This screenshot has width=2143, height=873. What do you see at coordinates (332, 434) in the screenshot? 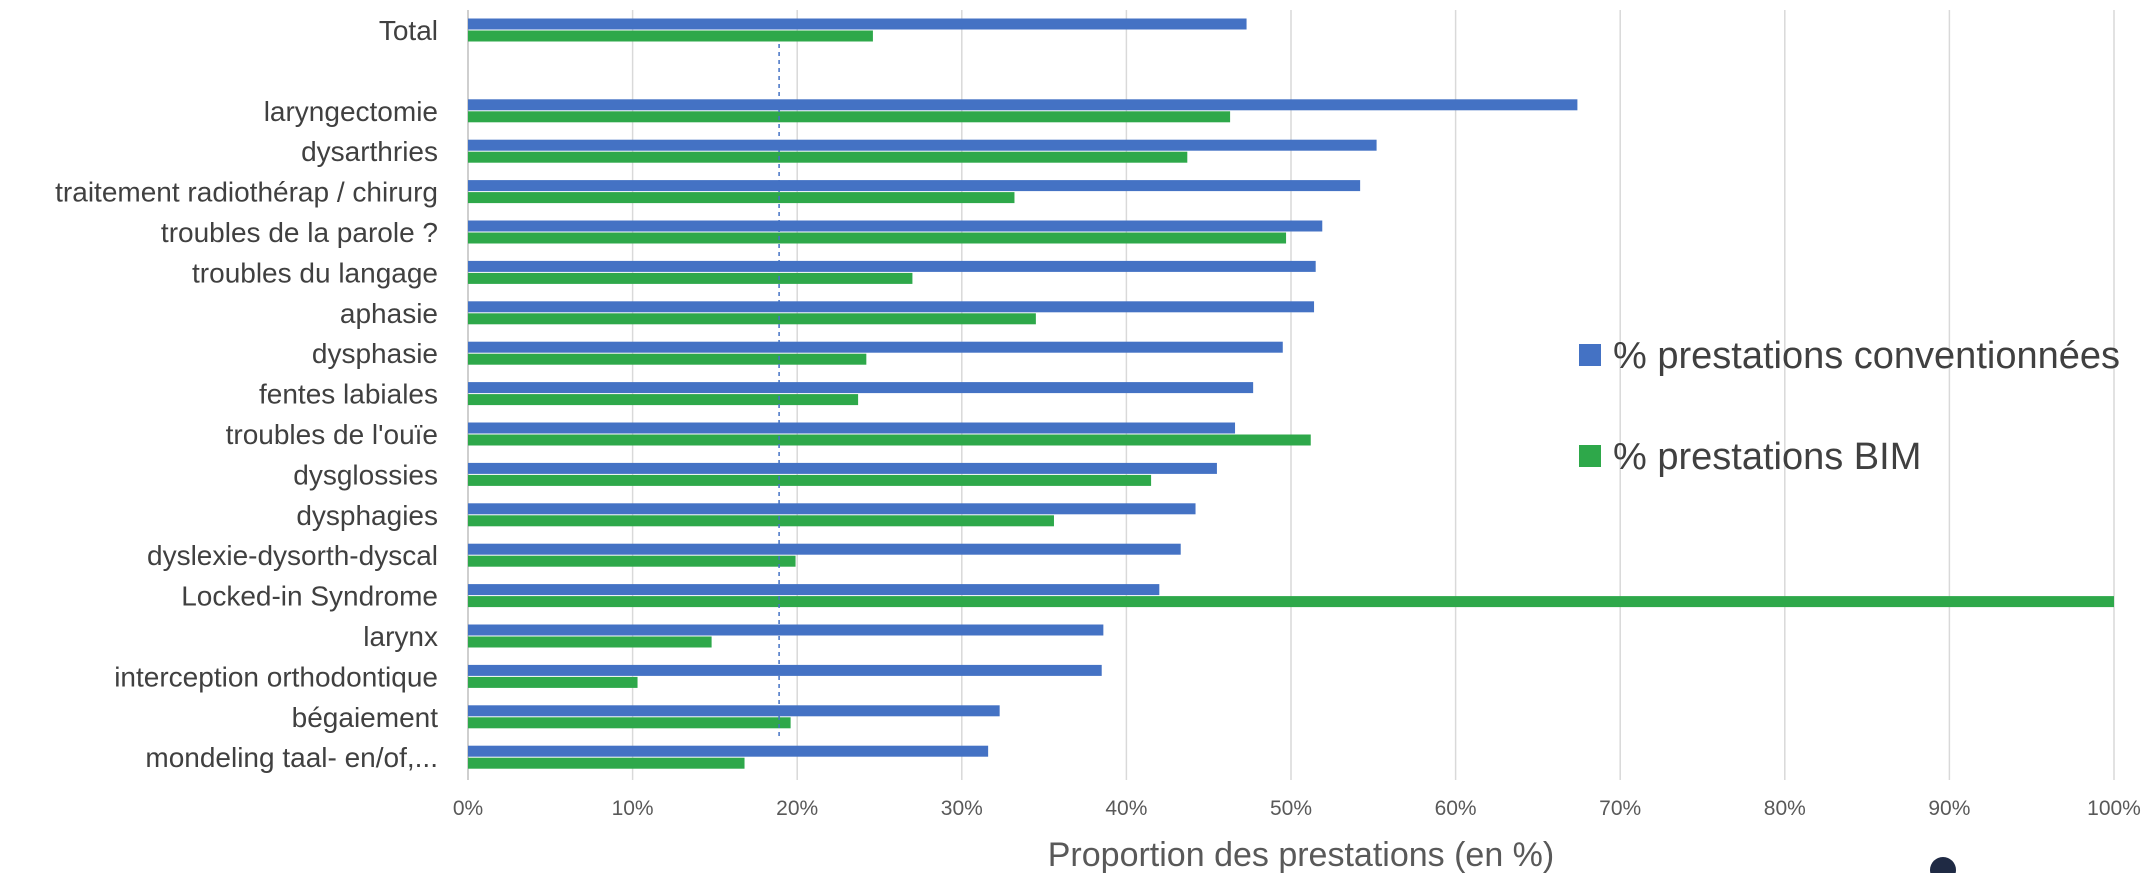
I see `category-label: troubles de l'ouïe` at bounding box center [332, 434].